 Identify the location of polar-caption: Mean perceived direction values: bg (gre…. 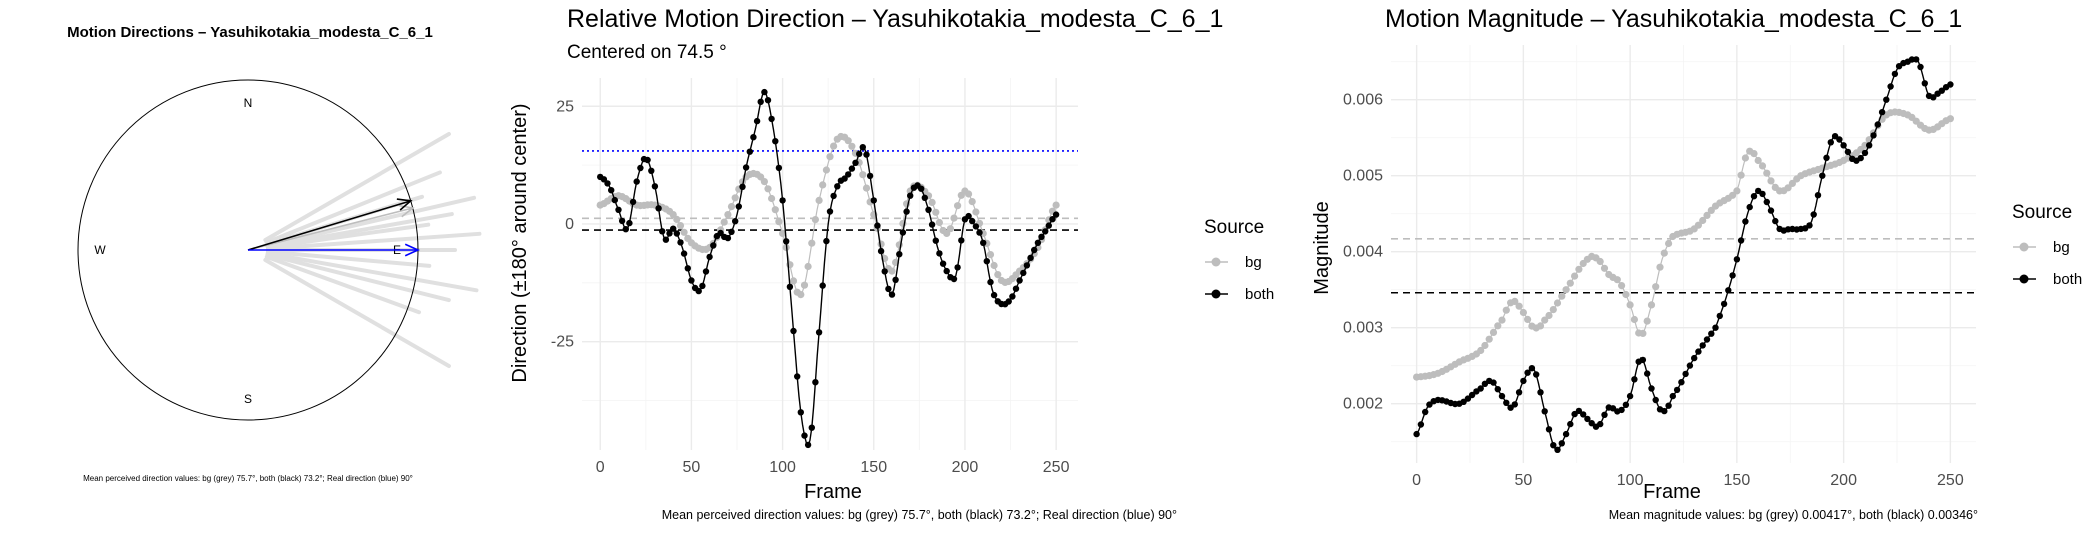
(248, 478).